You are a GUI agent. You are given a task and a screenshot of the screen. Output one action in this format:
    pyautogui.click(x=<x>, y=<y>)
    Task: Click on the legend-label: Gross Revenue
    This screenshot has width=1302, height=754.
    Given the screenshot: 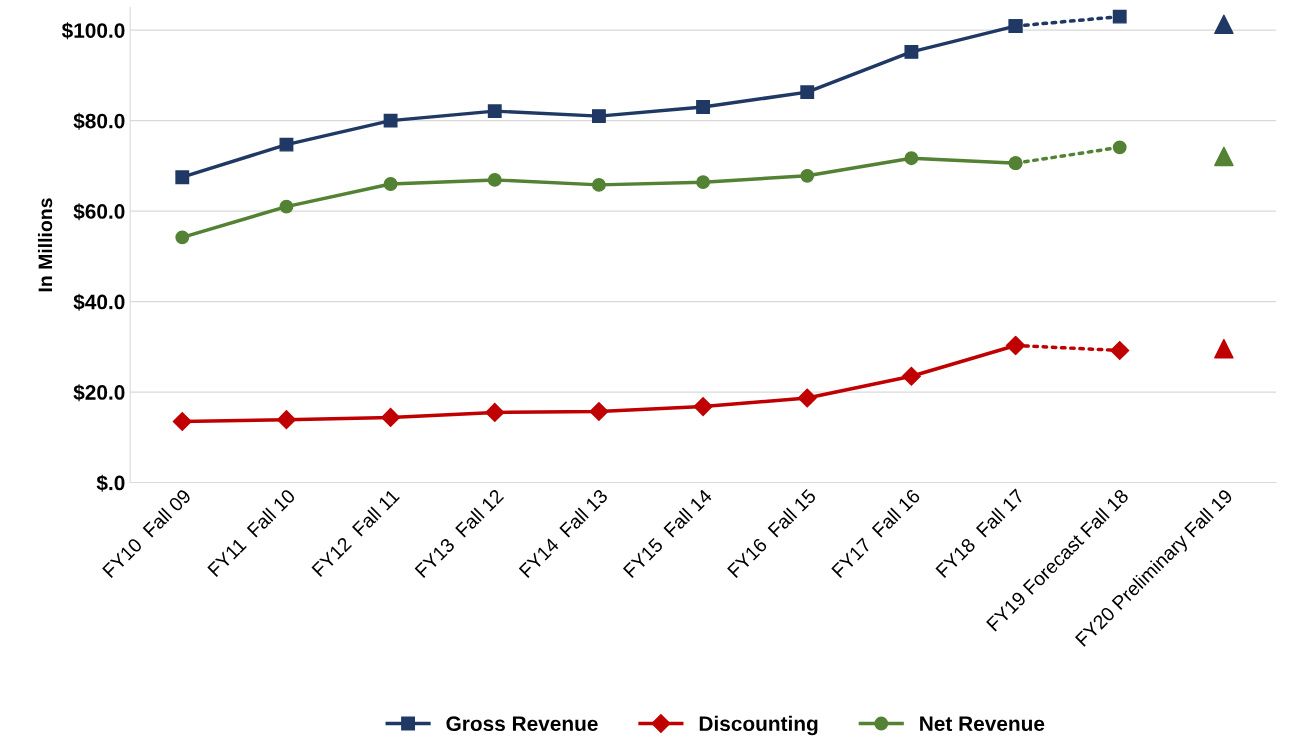 What is the action you would take?
    pyautogui.click(x=522, y=724)
    